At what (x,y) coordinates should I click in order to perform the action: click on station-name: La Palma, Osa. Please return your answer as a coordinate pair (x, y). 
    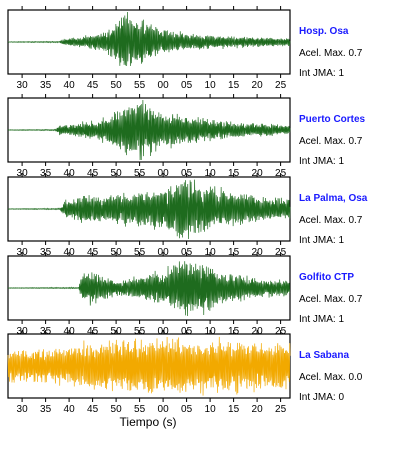
    Looking at the image, I should click on (333, 198).